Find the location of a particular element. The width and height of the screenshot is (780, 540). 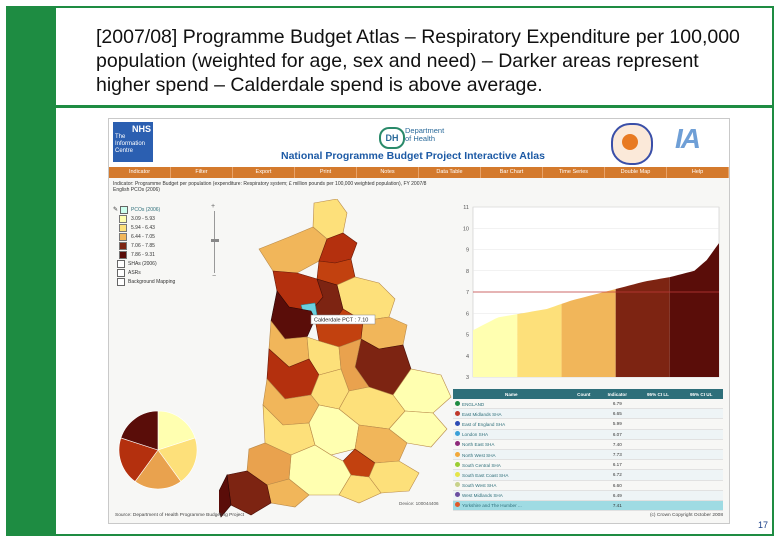

row-name: East Midlands SHA is located at coordinates (482, 414).